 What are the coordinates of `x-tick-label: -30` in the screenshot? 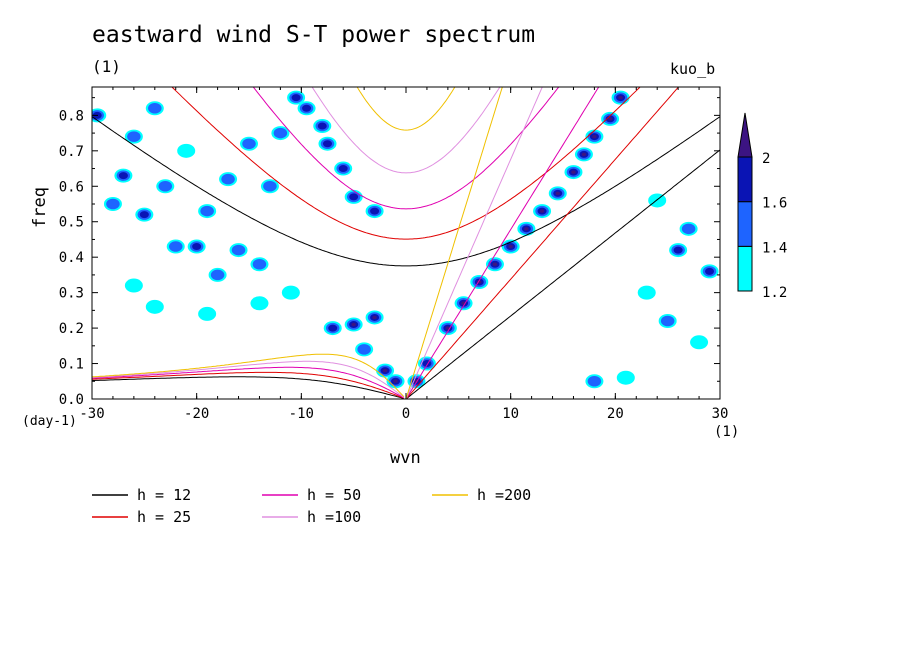 It's located at (91, 414).